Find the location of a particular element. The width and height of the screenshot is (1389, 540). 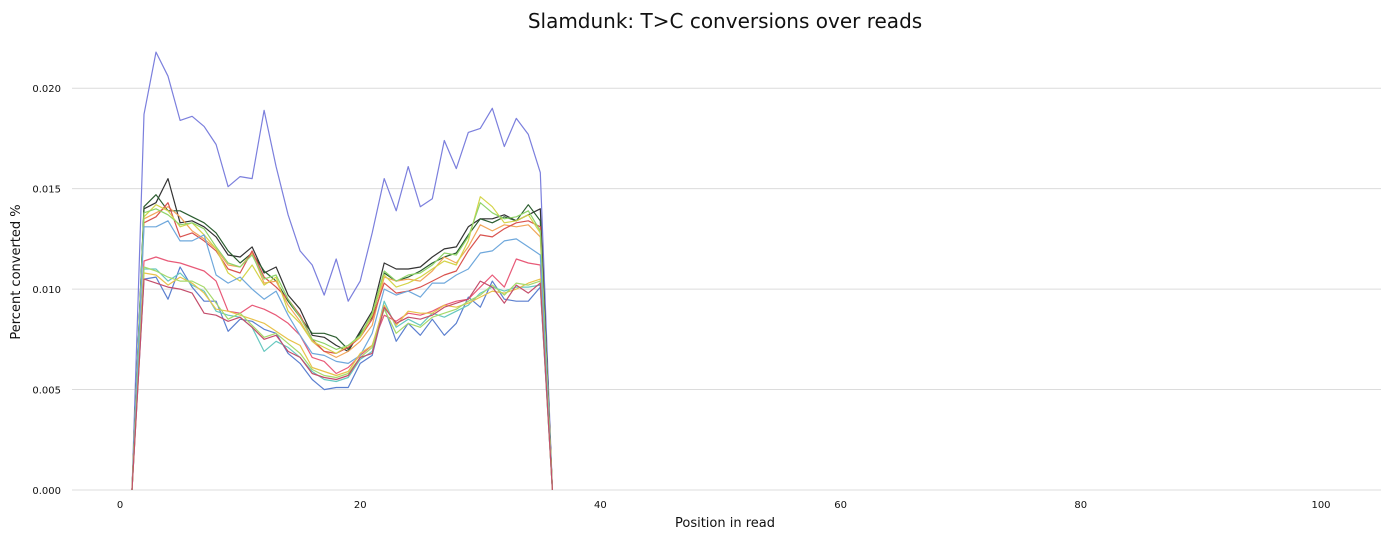

y-axis-ticks: 0.000 0.005 0.010 0.015 0.020 is located at coordinates (46, 290).